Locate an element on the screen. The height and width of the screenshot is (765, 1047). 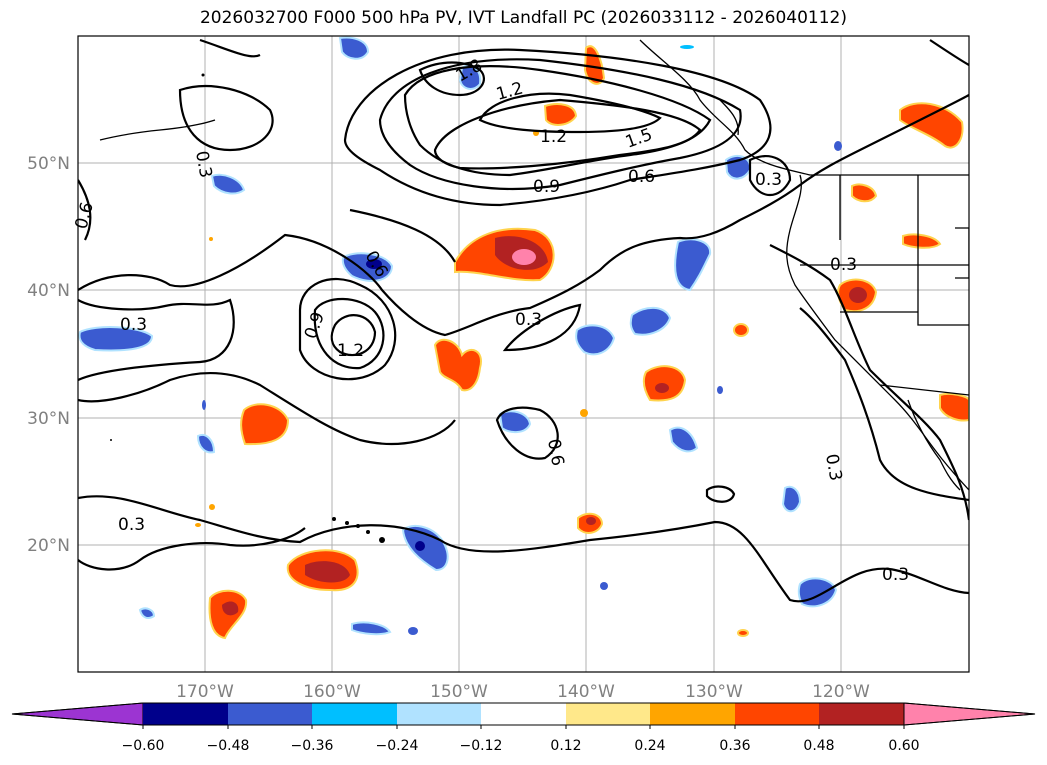
colorbar-tick-label: 0.12 is located at coordinates (565, 746).